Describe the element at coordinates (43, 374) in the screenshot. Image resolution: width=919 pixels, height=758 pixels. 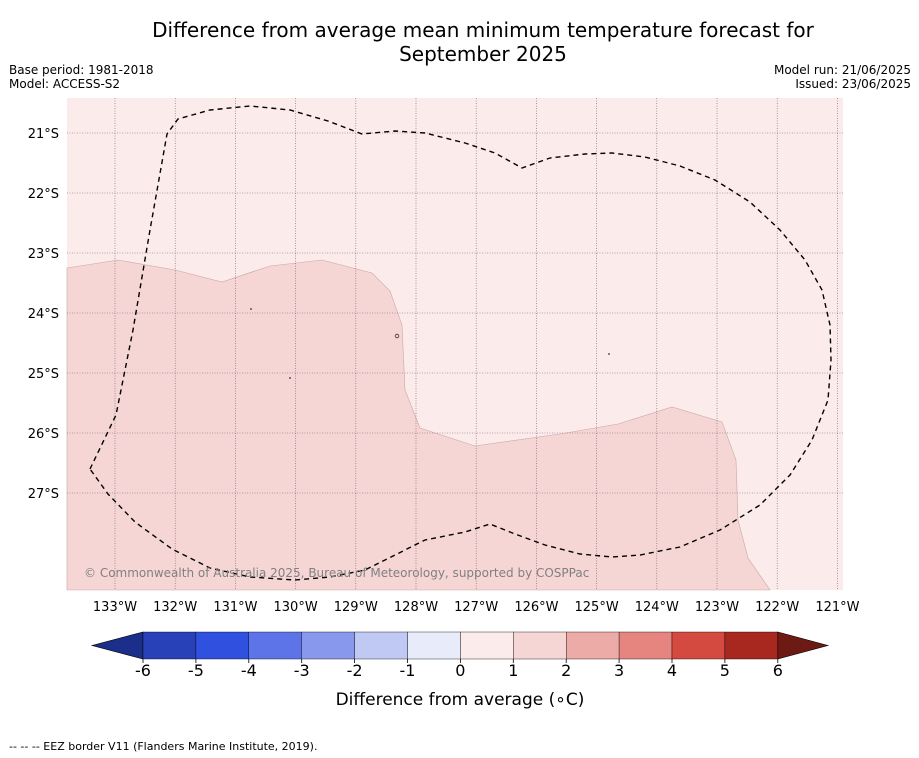
I see `lat-label: 25°S` at that location.